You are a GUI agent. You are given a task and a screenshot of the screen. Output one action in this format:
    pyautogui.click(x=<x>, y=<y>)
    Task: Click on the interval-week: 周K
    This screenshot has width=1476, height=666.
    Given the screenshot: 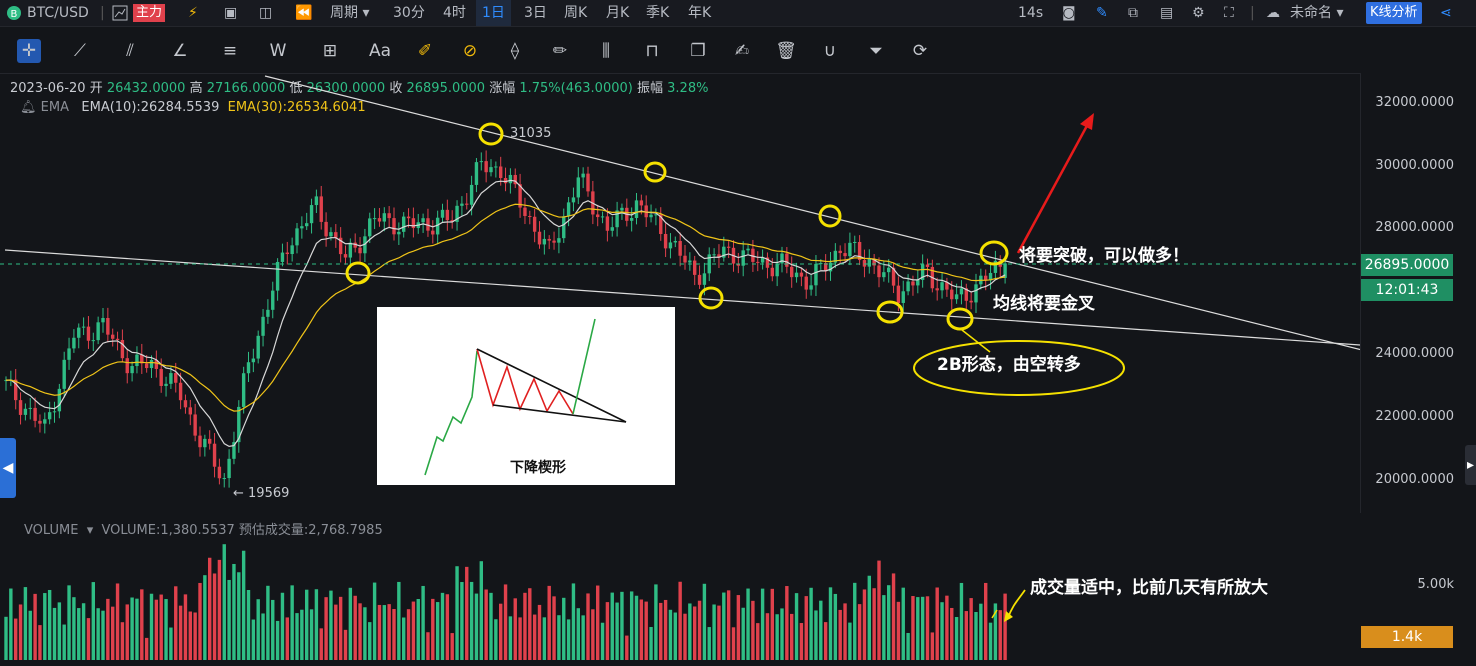 What is the action you would take?
    pyautogui.click(x=576, y=13)
    